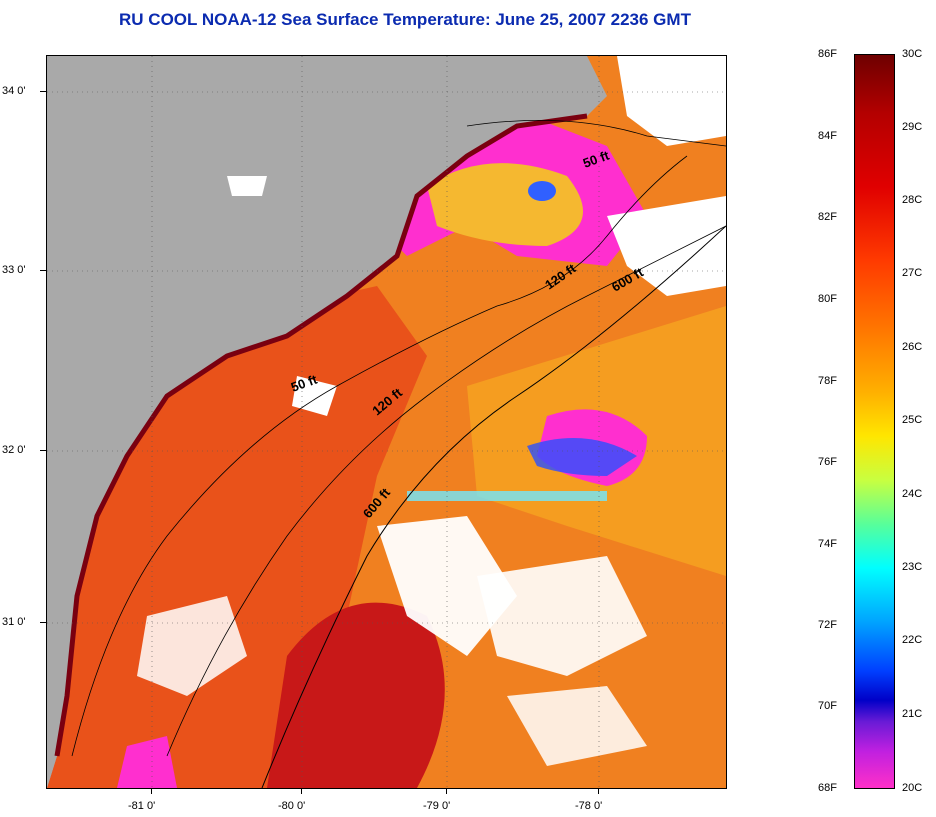 Image resolution: width=936 pixels, height=817 pixels. I want to click on colorbar-f-label: 80F, so click(827, 299).